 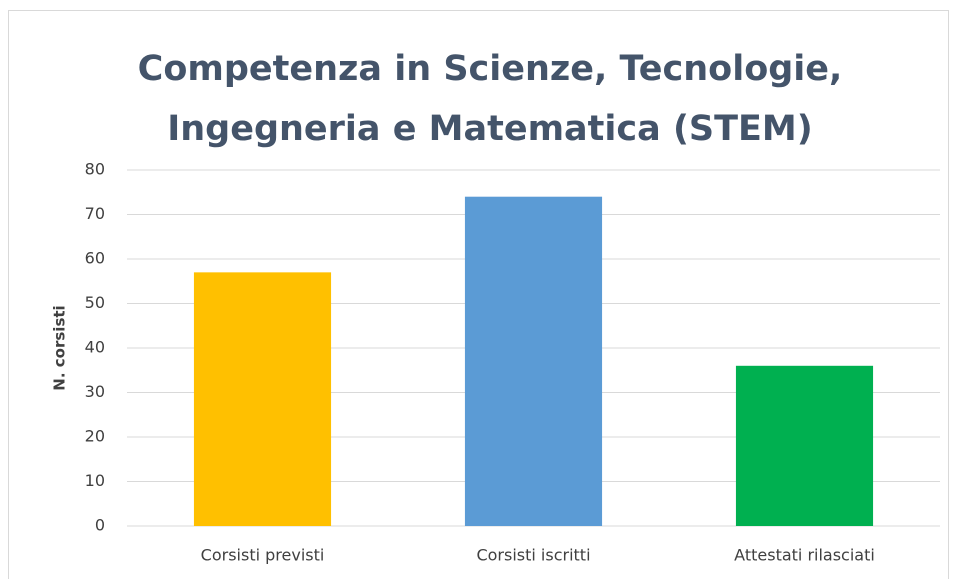 What do you see at coordinates (95, 258) in the screenshot?
I see `y-tick-label: 60` at bounding box center [95, 258].